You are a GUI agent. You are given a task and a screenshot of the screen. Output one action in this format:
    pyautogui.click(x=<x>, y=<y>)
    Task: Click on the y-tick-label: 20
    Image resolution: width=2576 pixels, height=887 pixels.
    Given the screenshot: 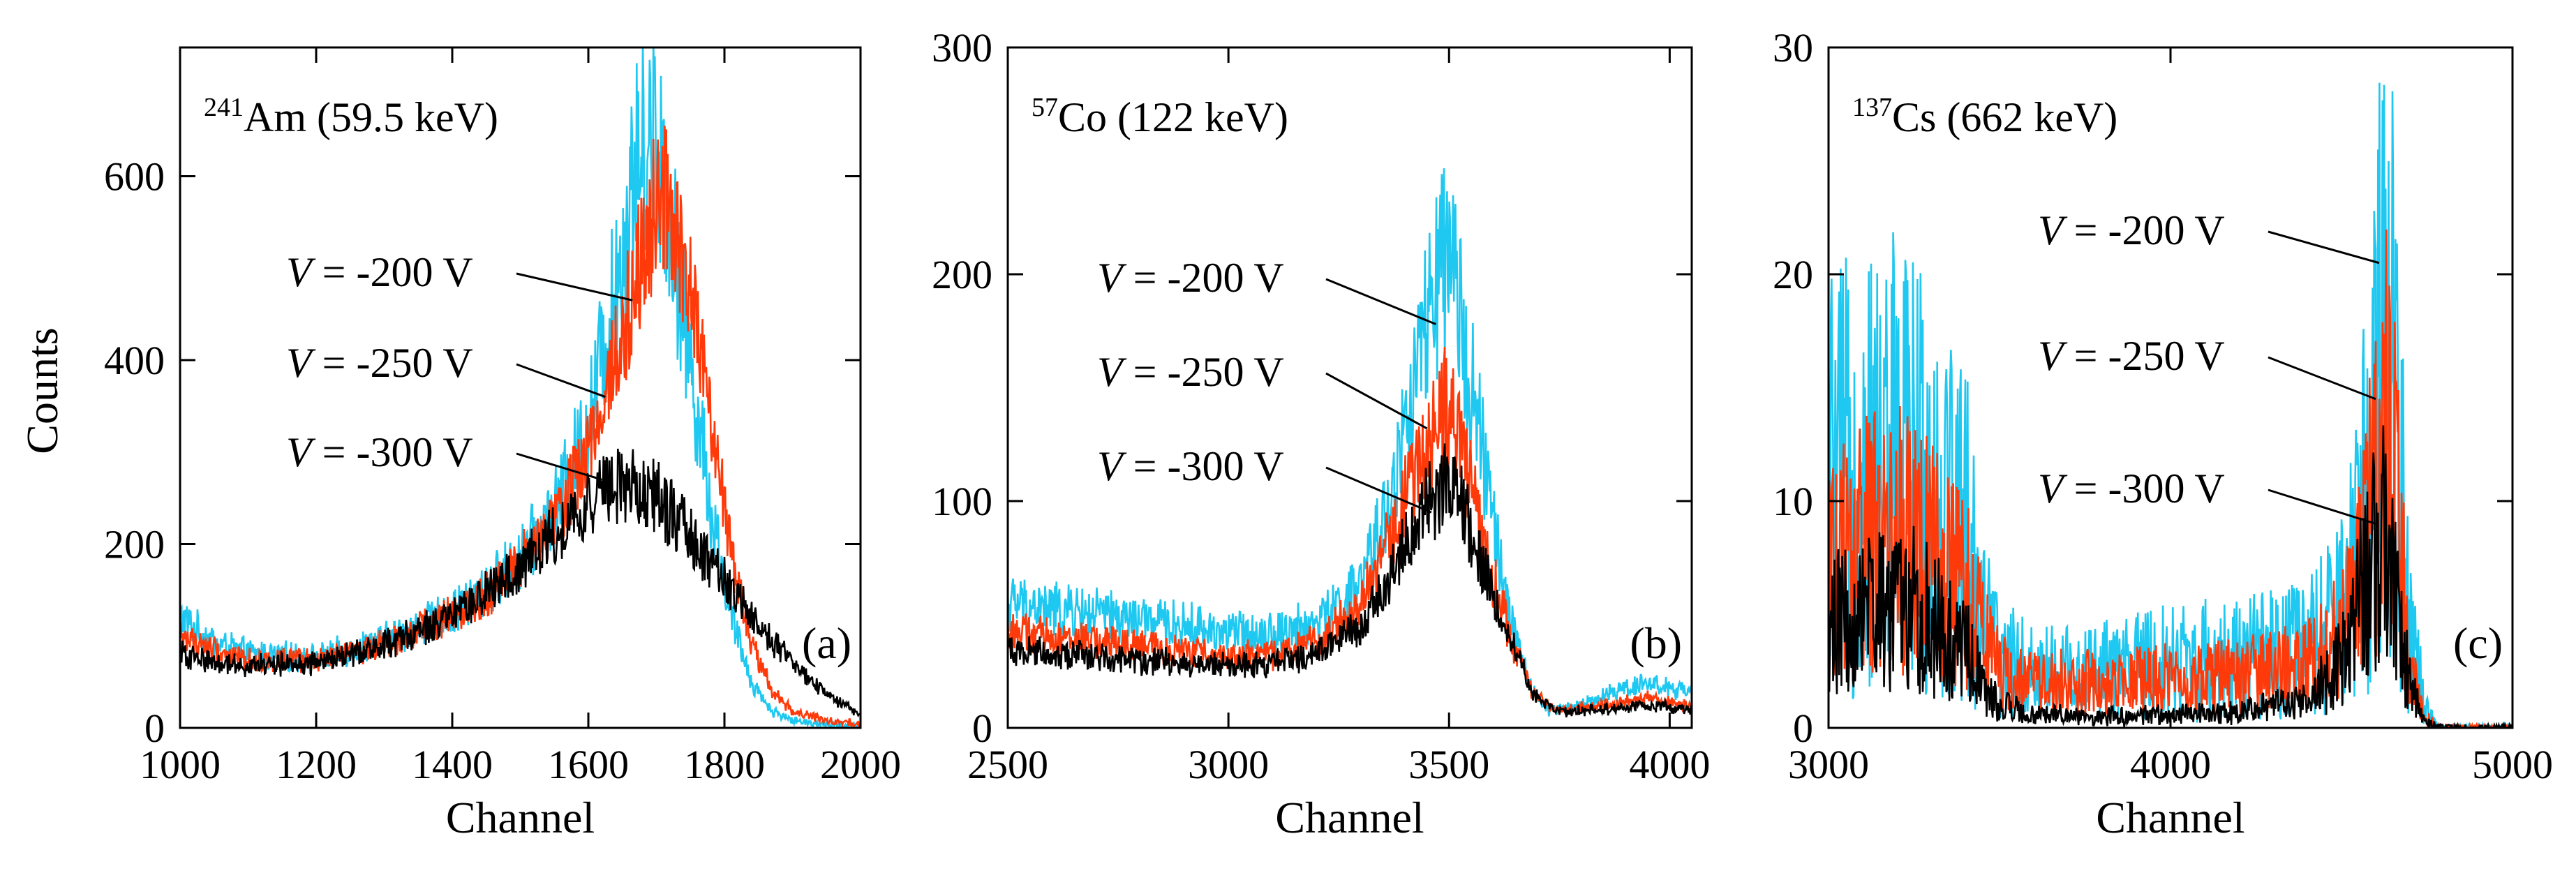 What is the action you would take?
    pyautogui.click(x=1793, y=274)
    